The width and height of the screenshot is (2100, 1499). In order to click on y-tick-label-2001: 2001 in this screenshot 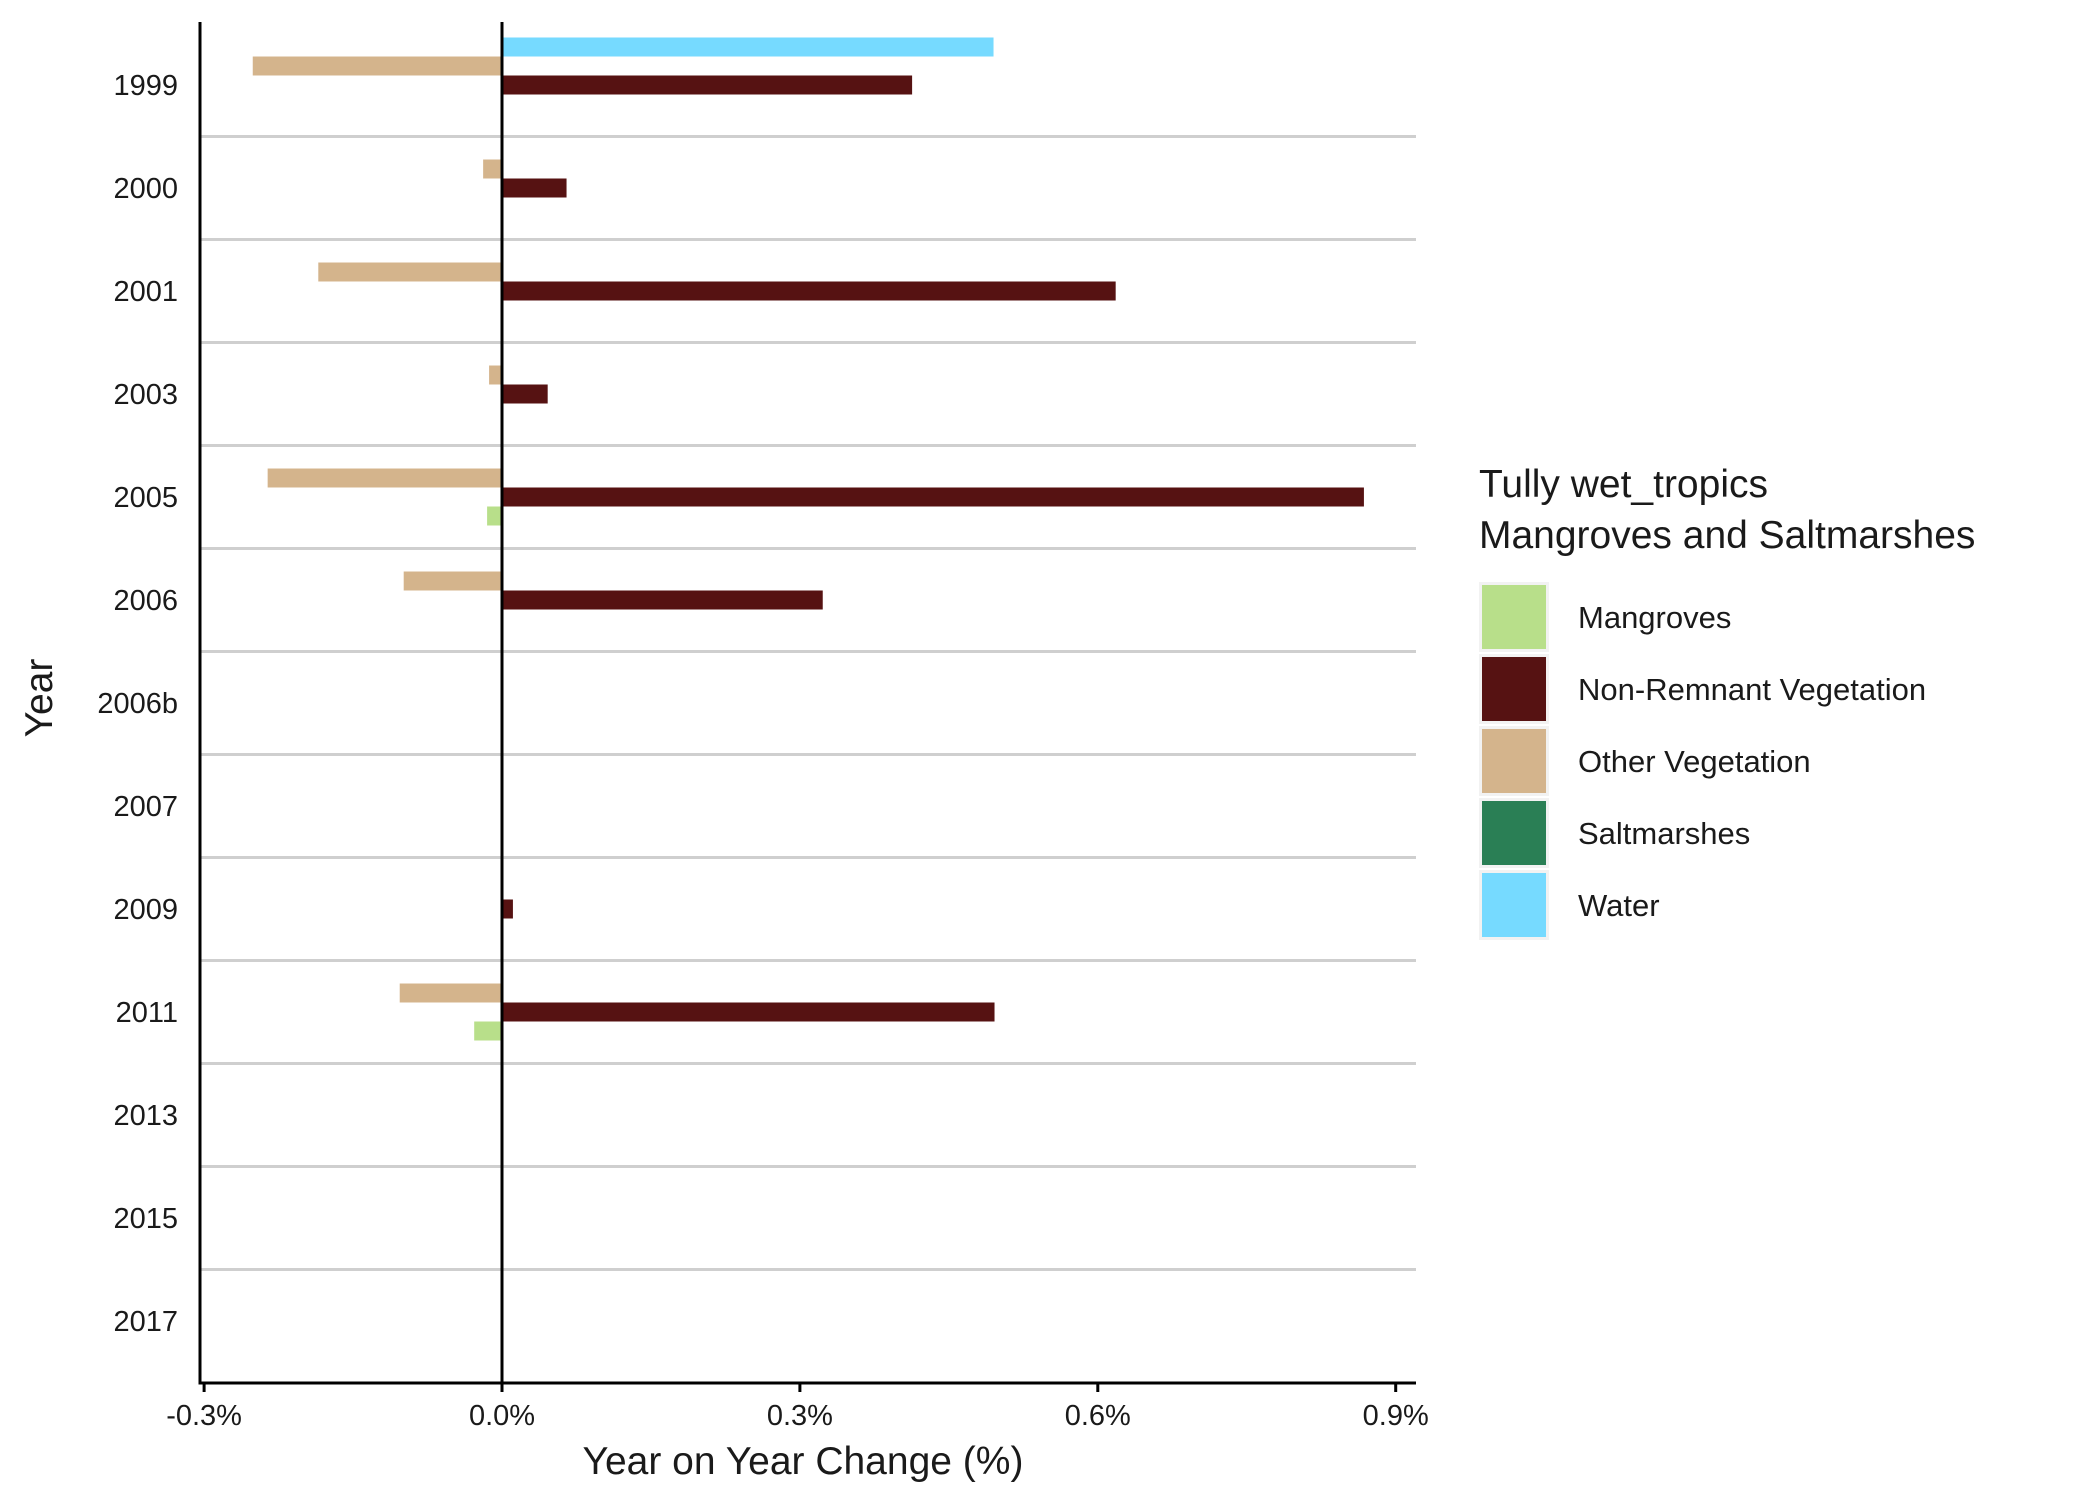, I will do `click(145, 292)`.